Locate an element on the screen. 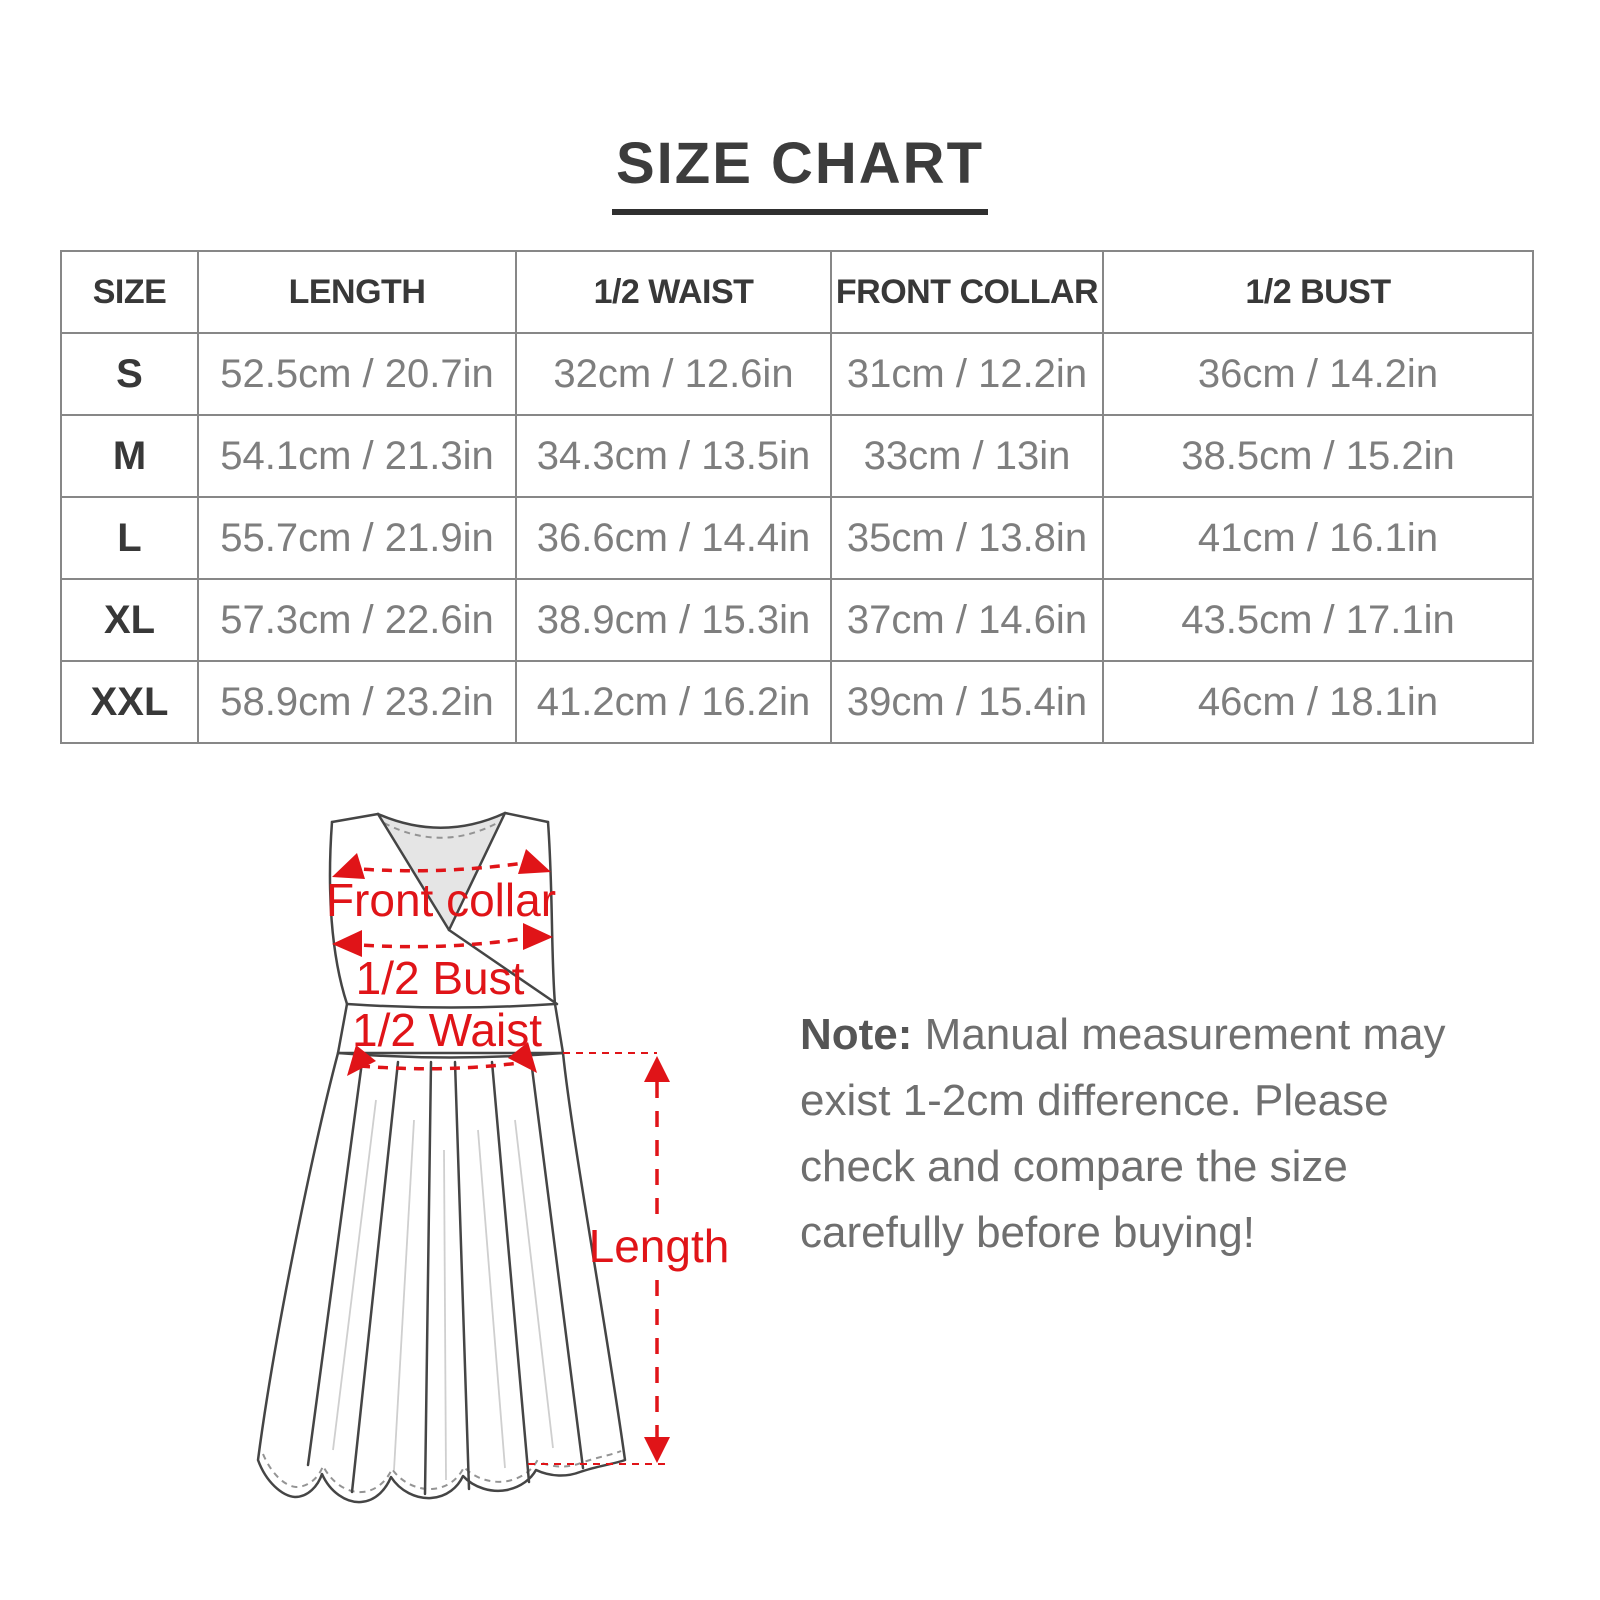 The image size is (1600, 1600). table-cell: 54.1cm / 21.3in is located at coordinates (357, 456).